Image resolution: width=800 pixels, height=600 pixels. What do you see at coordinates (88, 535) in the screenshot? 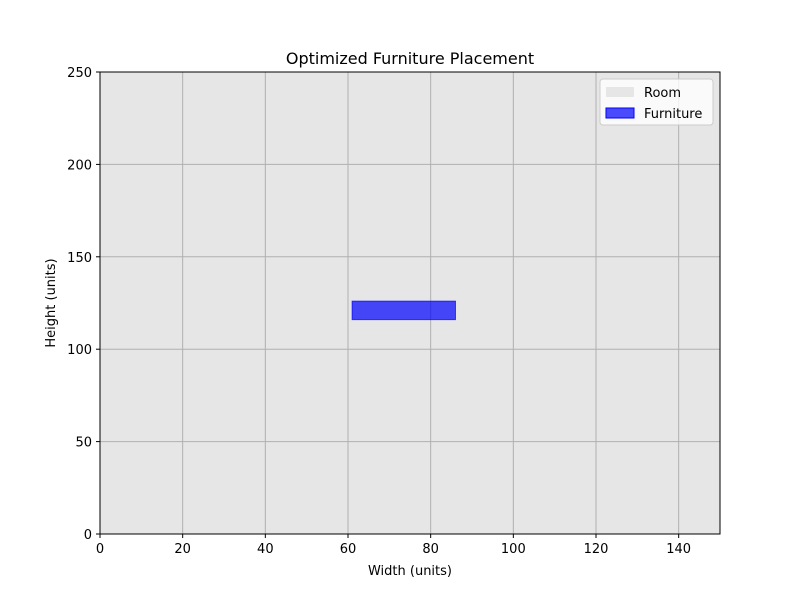
I see `y-tick-label: 0` at bounding box center [88, 535].